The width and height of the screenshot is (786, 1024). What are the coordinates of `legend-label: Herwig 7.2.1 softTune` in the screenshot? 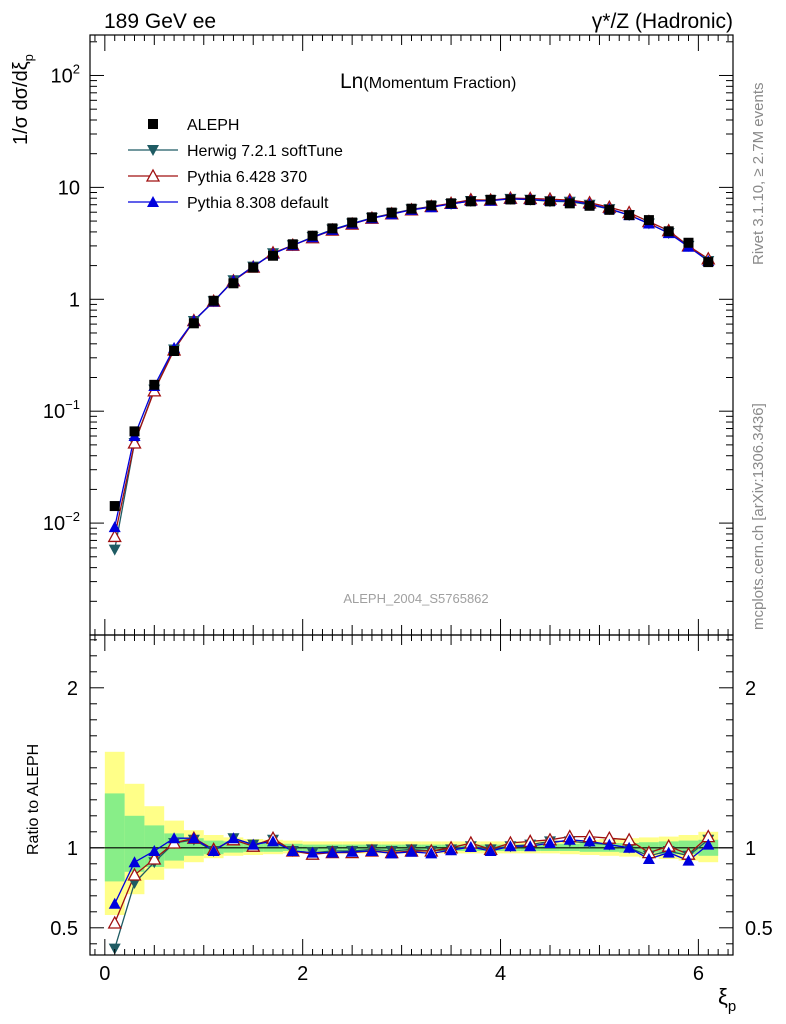 It's located at (265, 151).